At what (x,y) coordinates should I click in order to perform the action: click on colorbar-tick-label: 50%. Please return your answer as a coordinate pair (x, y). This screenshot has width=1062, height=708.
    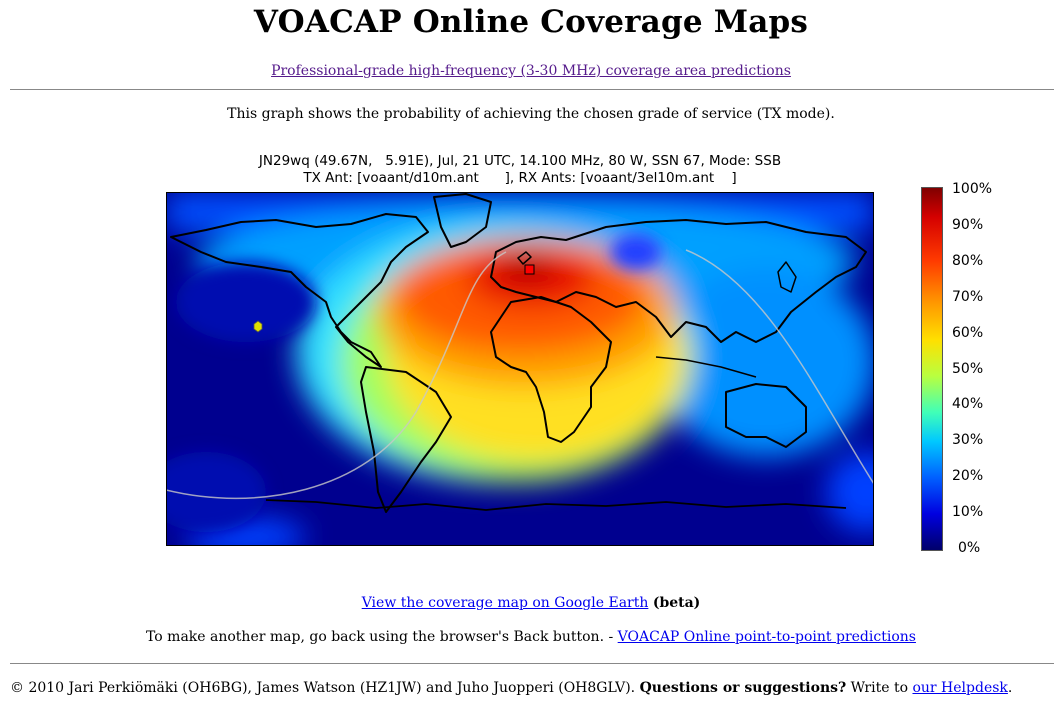
    Looking at the image, I should click on (968, 368).